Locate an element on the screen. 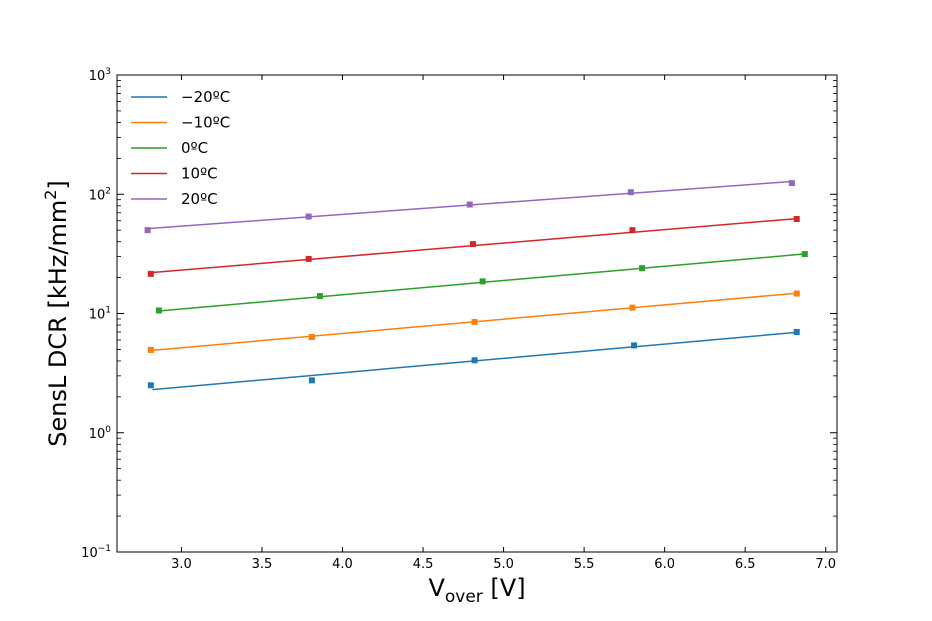  x-title-unit: [V] is located at coordinates (504, 588).